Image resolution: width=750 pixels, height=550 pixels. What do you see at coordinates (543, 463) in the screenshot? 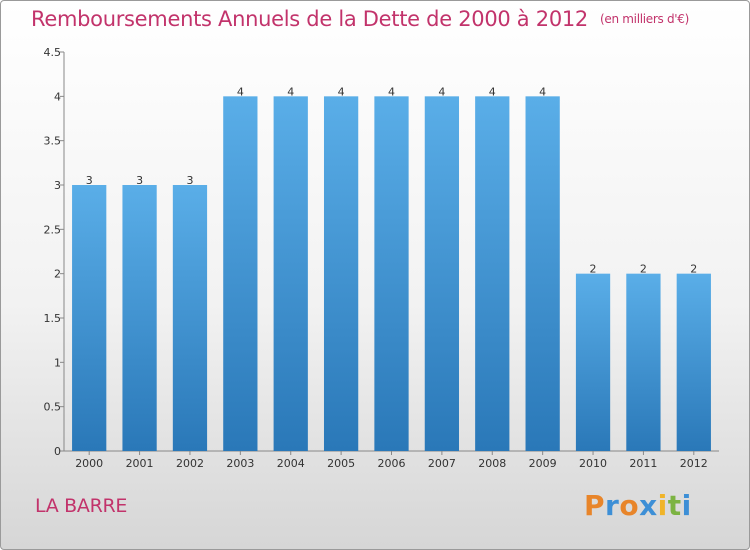
I see `x-tick-label: 2009` at bounding box center [543, 463].